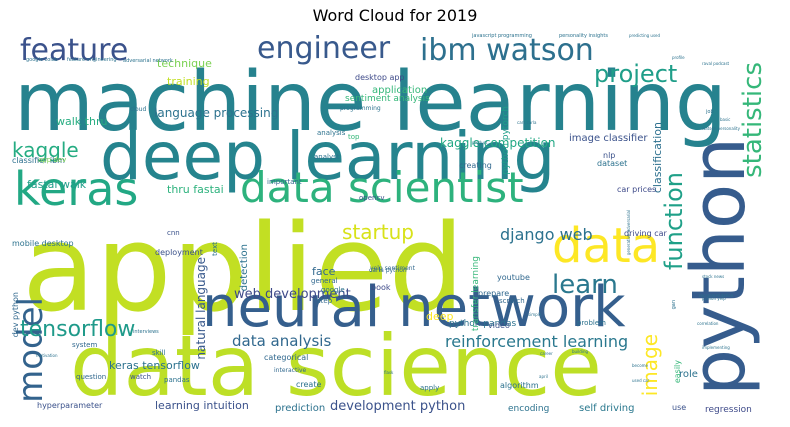  What do you see at coordinates (381, 287) in the screenshot?
I see `cloud-word: book` at bounding box center [381, 287].